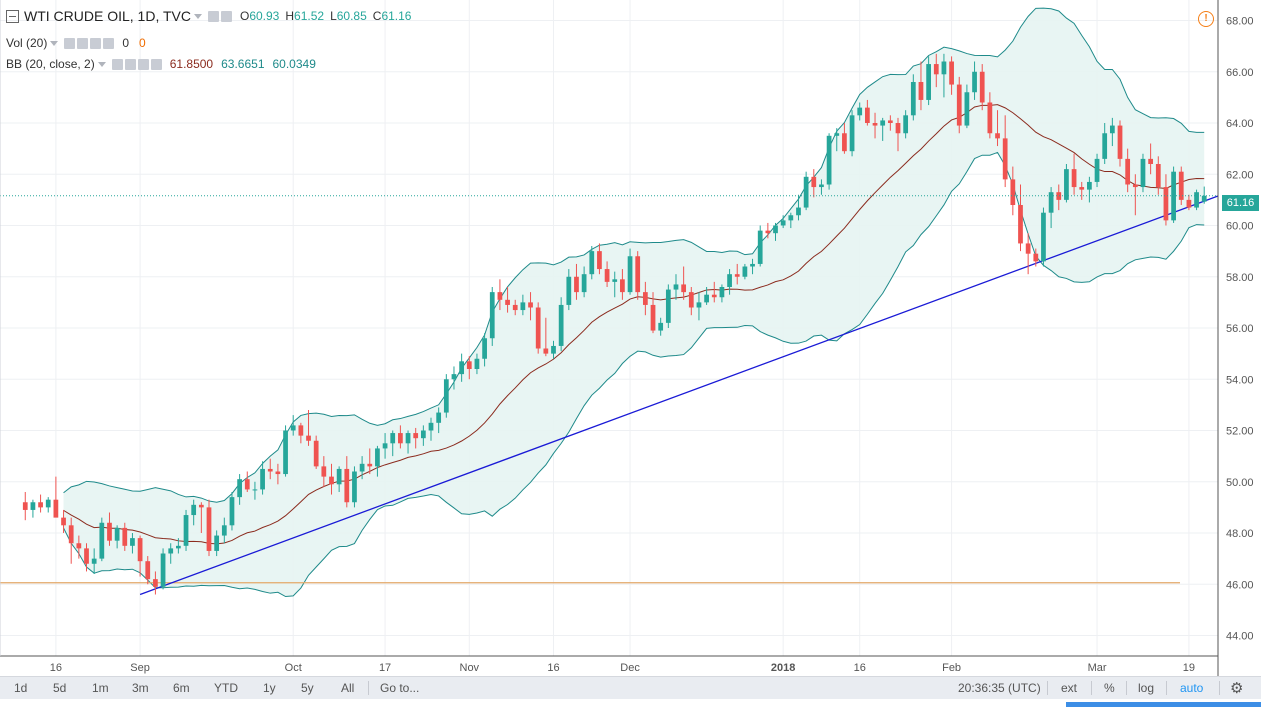 The height and width of the screenshot is (707, 1261). Describe the element at coordinates (951, 668) in the screenshot. I see `x-tick-label: Feb` at that location.